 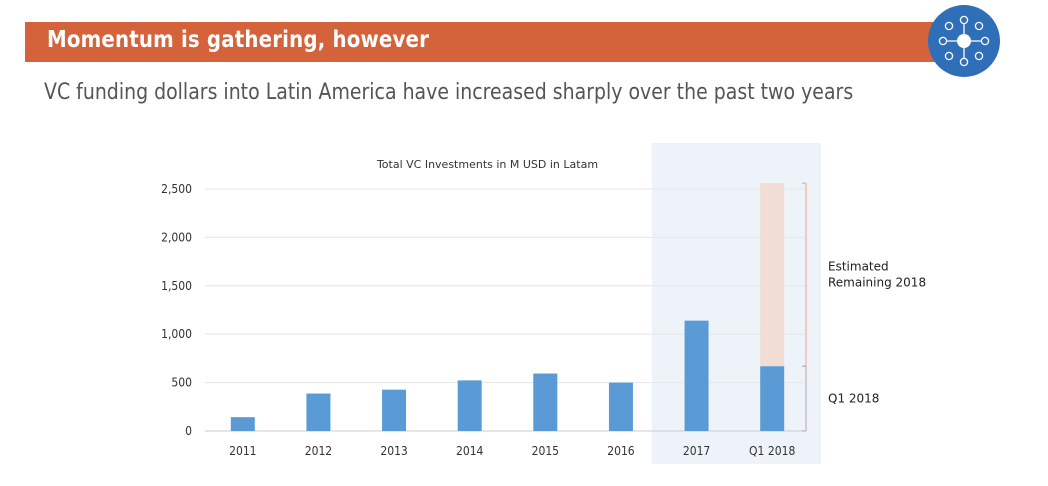 I want to click on x-tick-label: 2017, so click(x=696, y=451).